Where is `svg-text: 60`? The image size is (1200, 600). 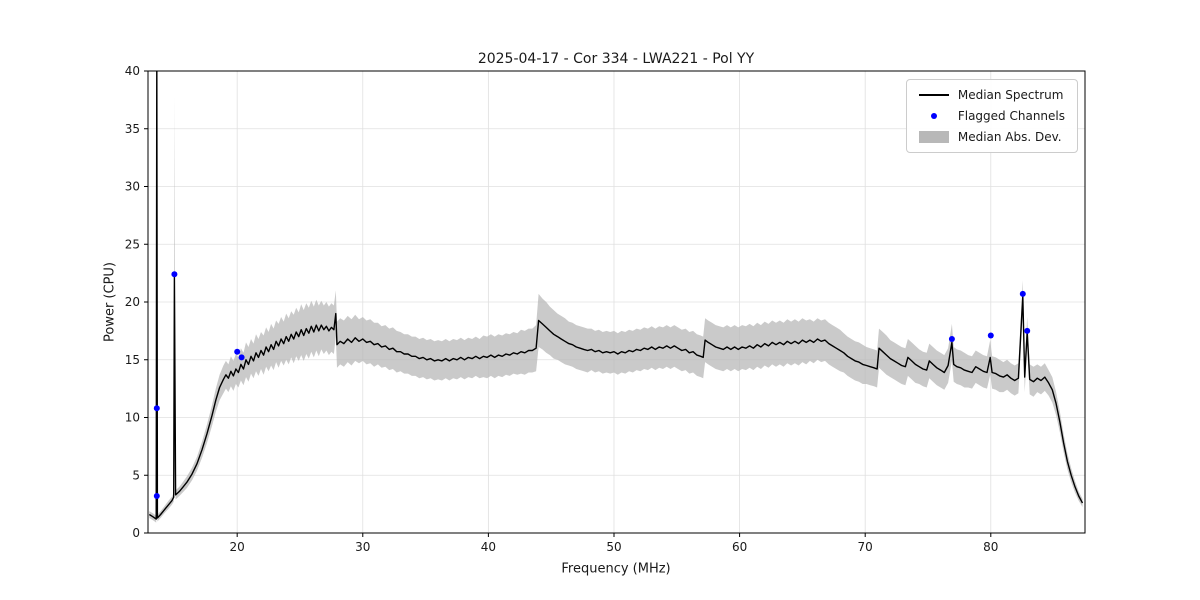 svg-text: 60 is located at coordinates (739, 547).